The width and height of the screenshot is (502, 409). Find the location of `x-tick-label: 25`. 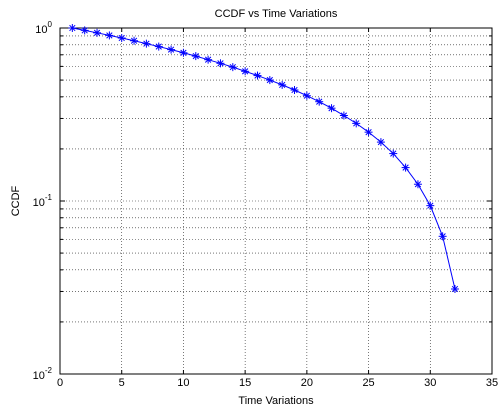

x-tick-label: 25 is located at coordinates (368, 383).